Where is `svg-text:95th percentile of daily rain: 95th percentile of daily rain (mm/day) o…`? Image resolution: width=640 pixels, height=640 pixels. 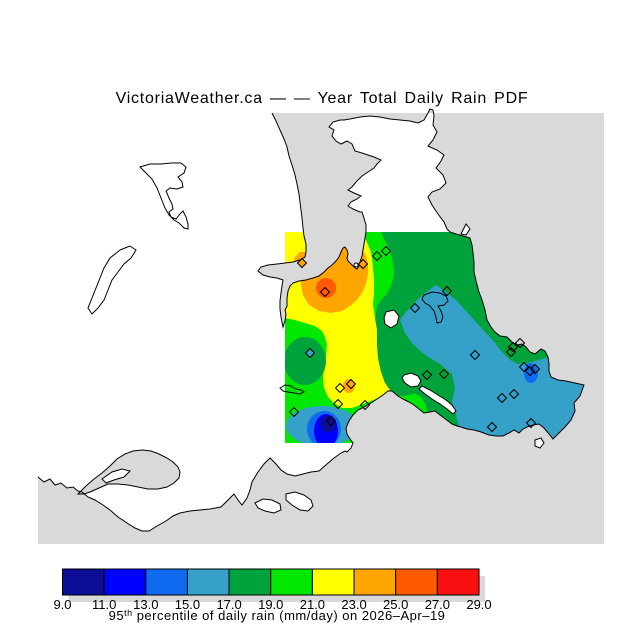 svg-text:95th percentile of daily rain: 95th percentile of daily rain (mm/day) o… is located at coordinates (277, 615).